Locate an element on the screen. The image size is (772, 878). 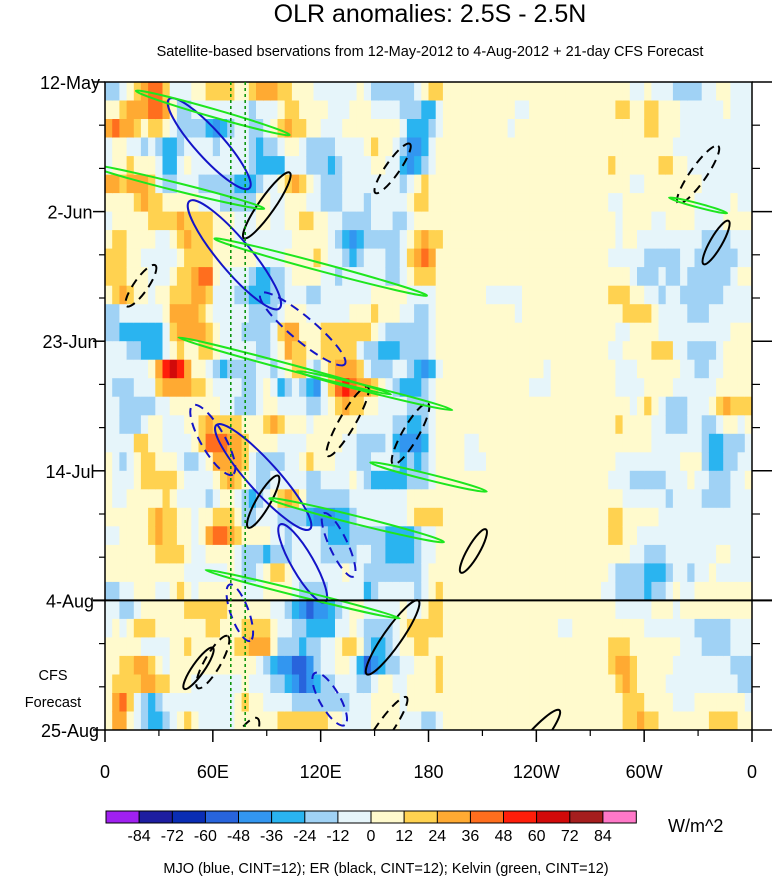
colorbar-tick-label: -12 is located at coordinates (337, 836).